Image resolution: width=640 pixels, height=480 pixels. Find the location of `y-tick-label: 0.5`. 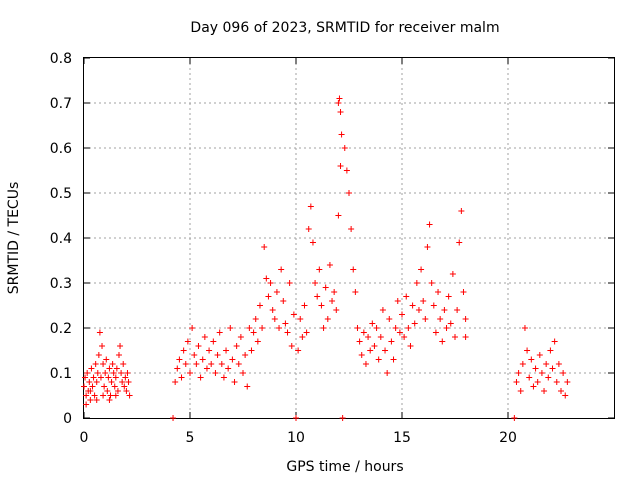

y-tick-label: 0.5 is located at coordinates (61, 194).